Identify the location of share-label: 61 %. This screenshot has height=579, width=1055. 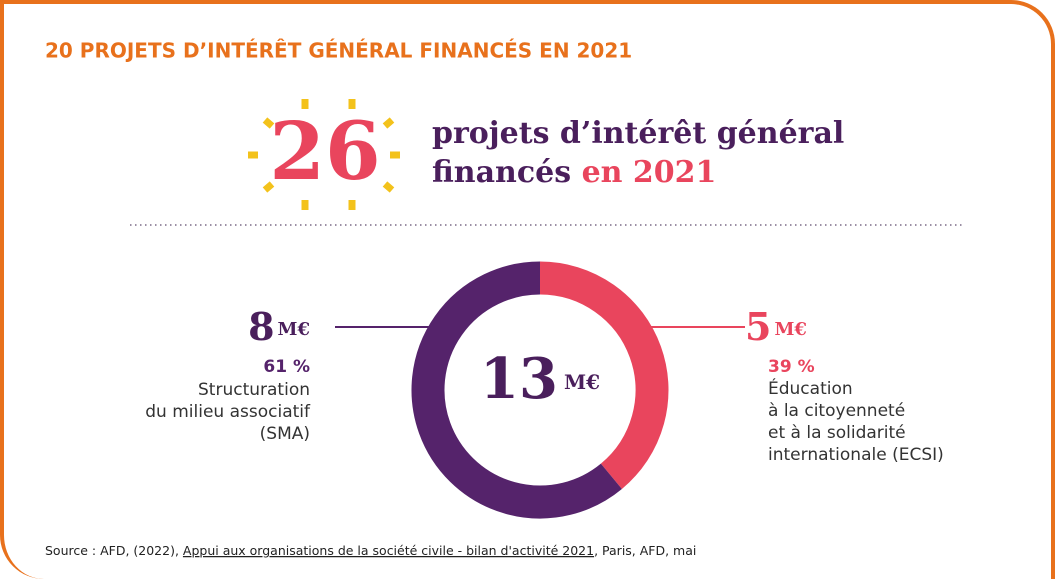
(286, 367).